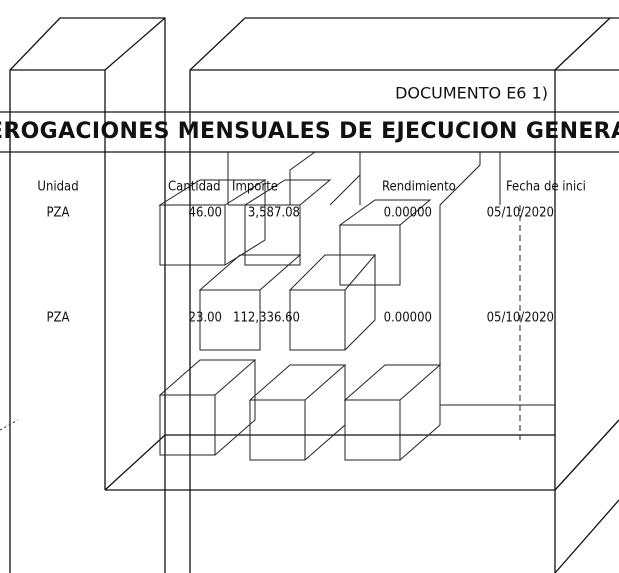 The image size is (619, 573). What do you see at coordinates (546, 187) in the screenshot?
I see `column-header: Fecha de inici` at bounding box center [546, 187].